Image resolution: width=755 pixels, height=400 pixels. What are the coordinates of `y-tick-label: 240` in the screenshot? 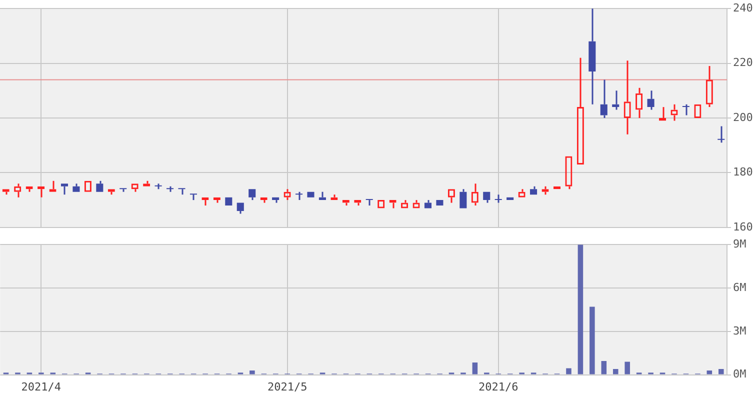 It's located at (743, 7).